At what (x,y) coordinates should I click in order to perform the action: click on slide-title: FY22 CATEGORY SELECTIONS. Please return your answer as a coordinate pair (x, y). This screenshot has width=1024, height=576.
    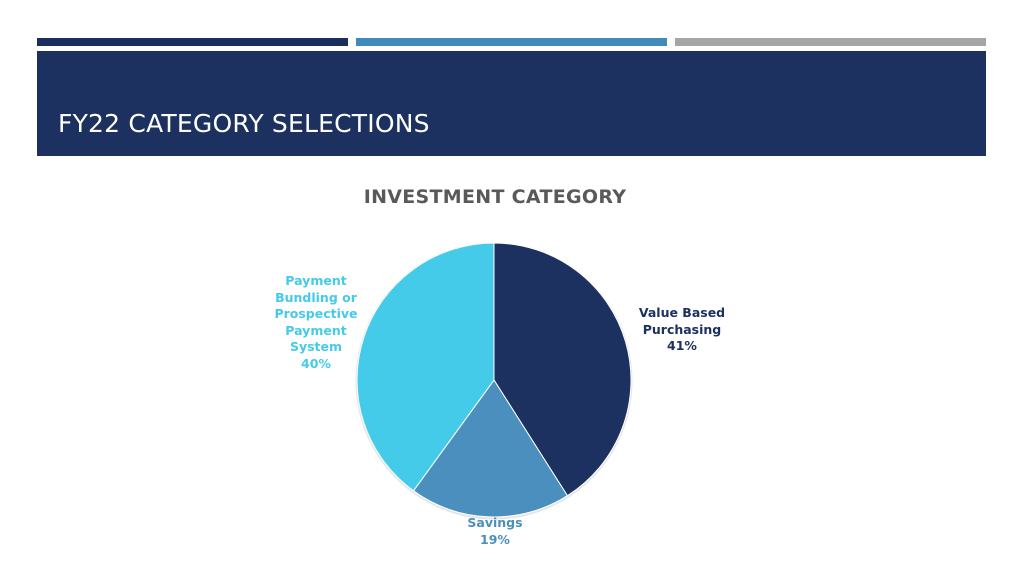
    Looking at the image, I should click on (244, 123).